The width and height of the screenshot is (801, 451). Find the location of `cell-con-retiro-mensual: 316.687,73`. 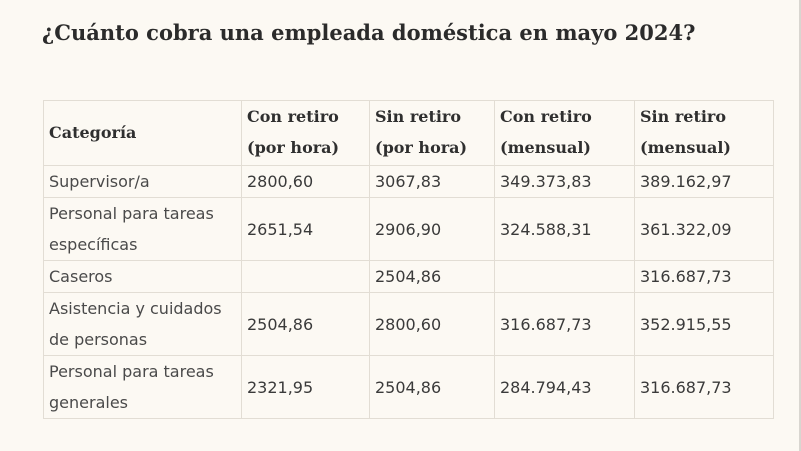

cell-con-retiro-mensual: 316.687,73 is located at coordinates (564, 324).